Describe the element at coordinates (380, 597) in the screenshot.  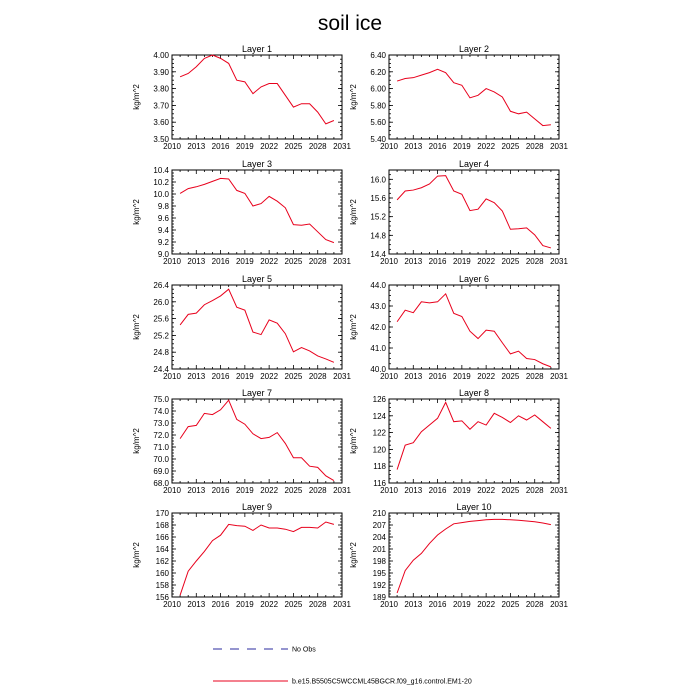
I see `y-tick-label: 189` at that location.